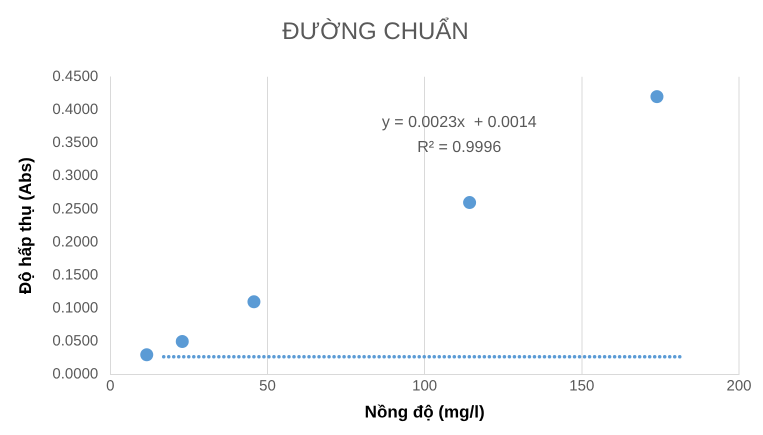 Image resolution: width=763 pixels, height=435 pixels. I want to click on x-tick-label: 150, so click(581, 386).